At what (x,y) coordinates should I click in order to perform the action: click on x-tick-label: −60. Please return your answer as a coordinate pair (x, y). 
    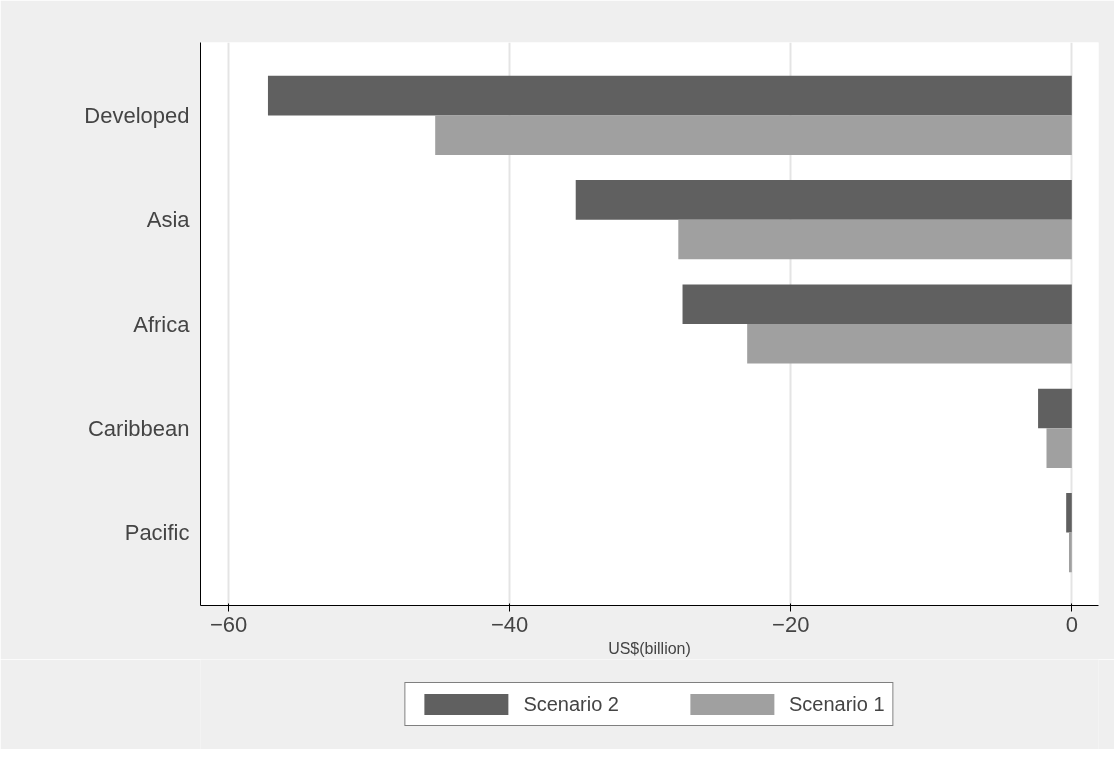
    Looking at the image, I should click on (228, 624).